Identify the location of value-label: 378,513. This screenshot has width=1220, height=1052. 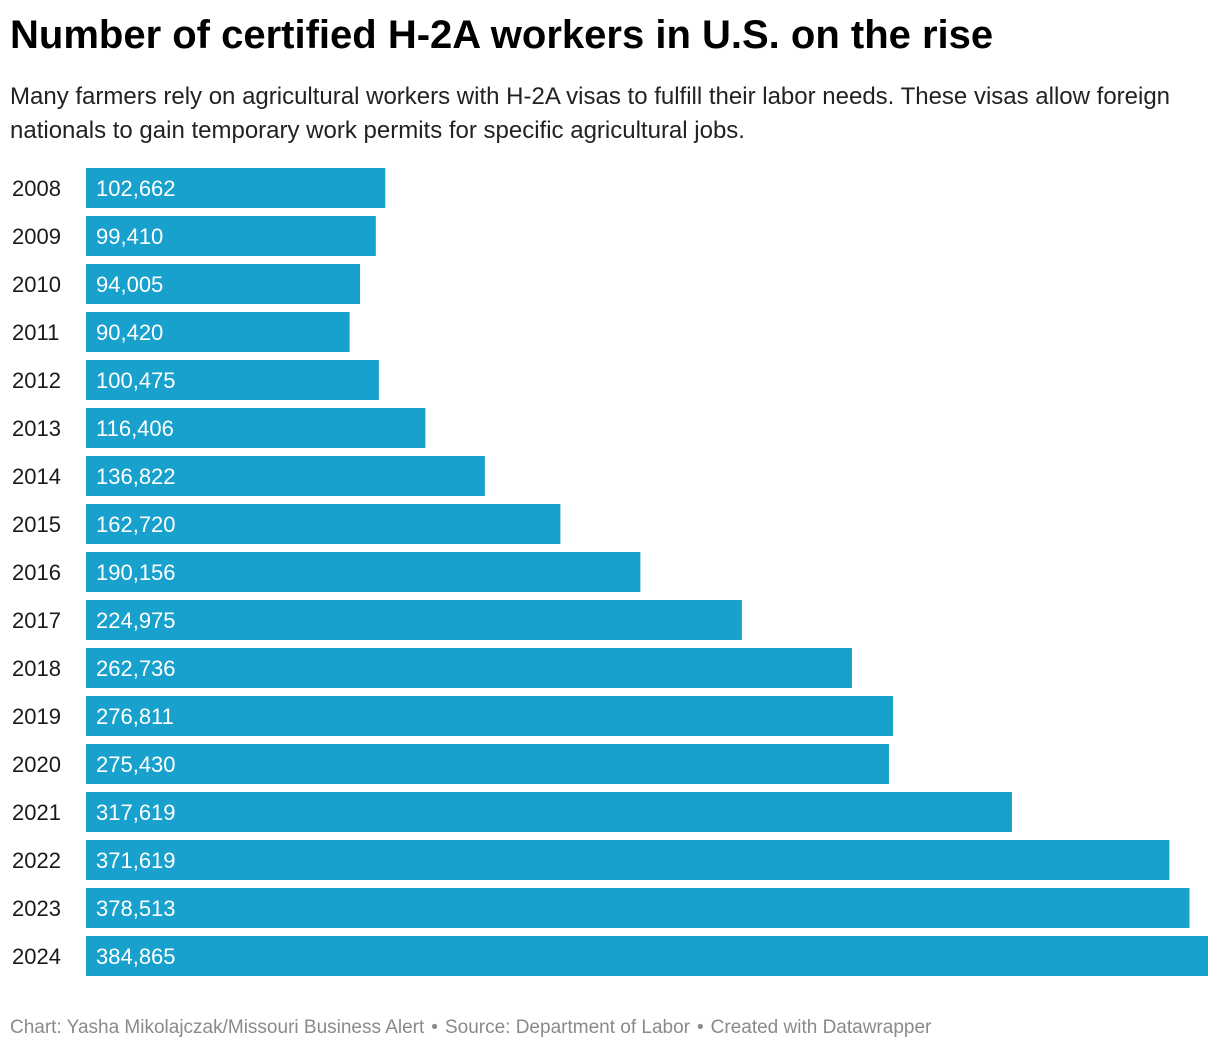
(136, 908).